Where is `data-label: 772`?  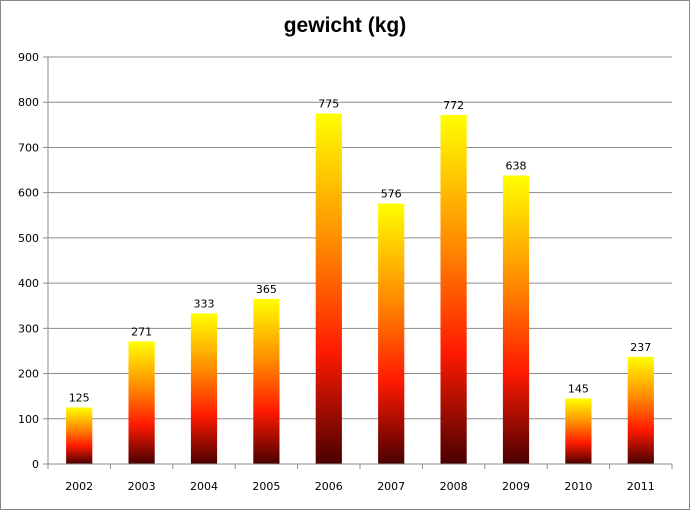 data-label: 772 is located at coordinates (453, 105).